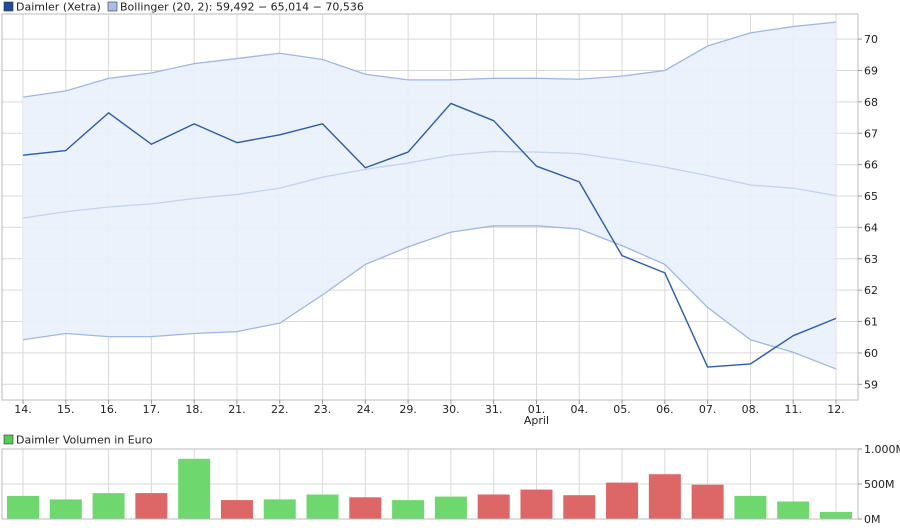 This screenshot has width=900, height=530. What do you see at coordinates (280, 409) in the screenshot?
I see `x-tick-label: 22.` at bounding box center [280, 409].